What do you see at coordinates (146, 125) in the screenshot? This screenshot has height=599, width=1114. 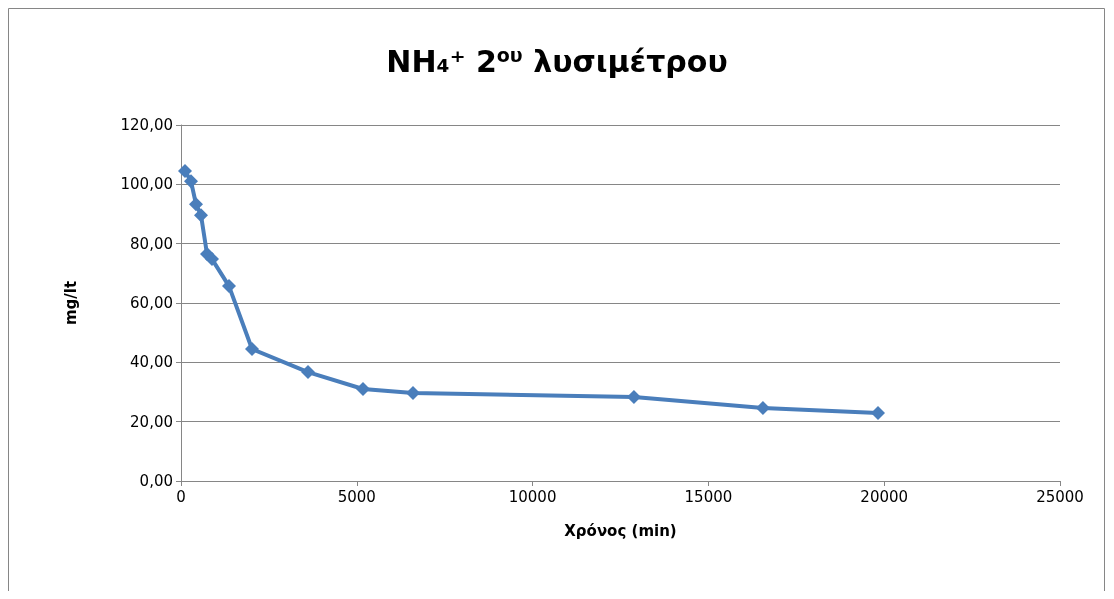 I see `y-tick-label: 120,00` at bounding box center [146, 125].